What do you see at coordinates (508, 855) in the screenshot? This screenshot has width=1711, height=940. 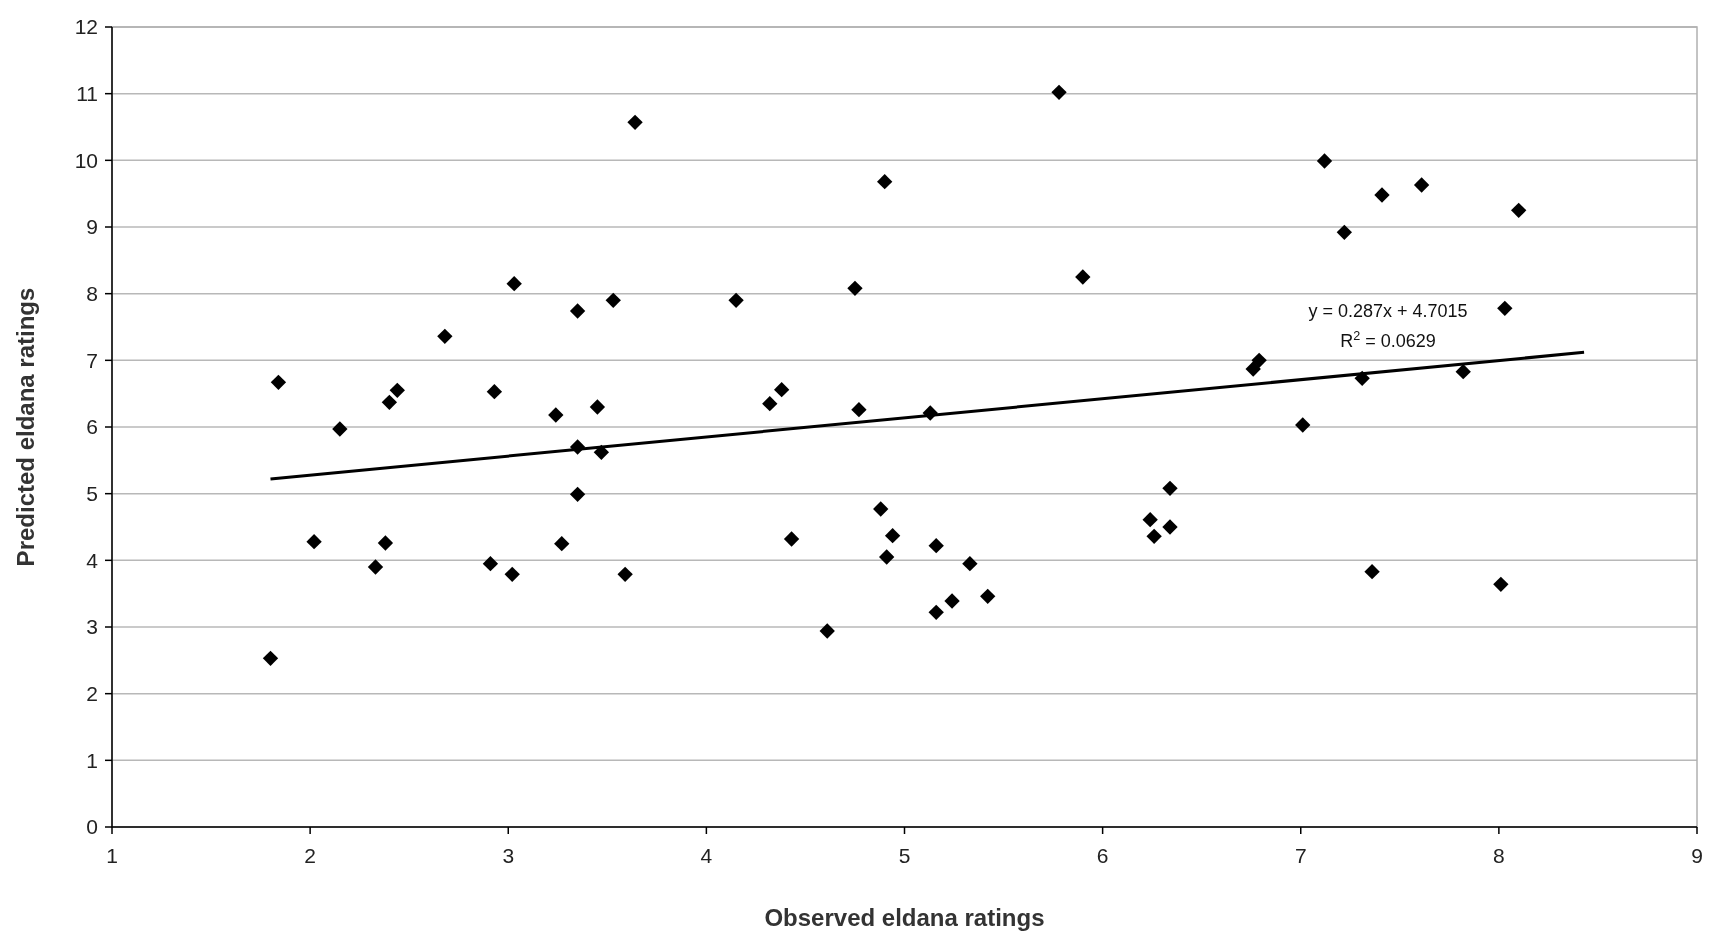 I see `x-tick-label: 3` at bounding box center [508, 855].